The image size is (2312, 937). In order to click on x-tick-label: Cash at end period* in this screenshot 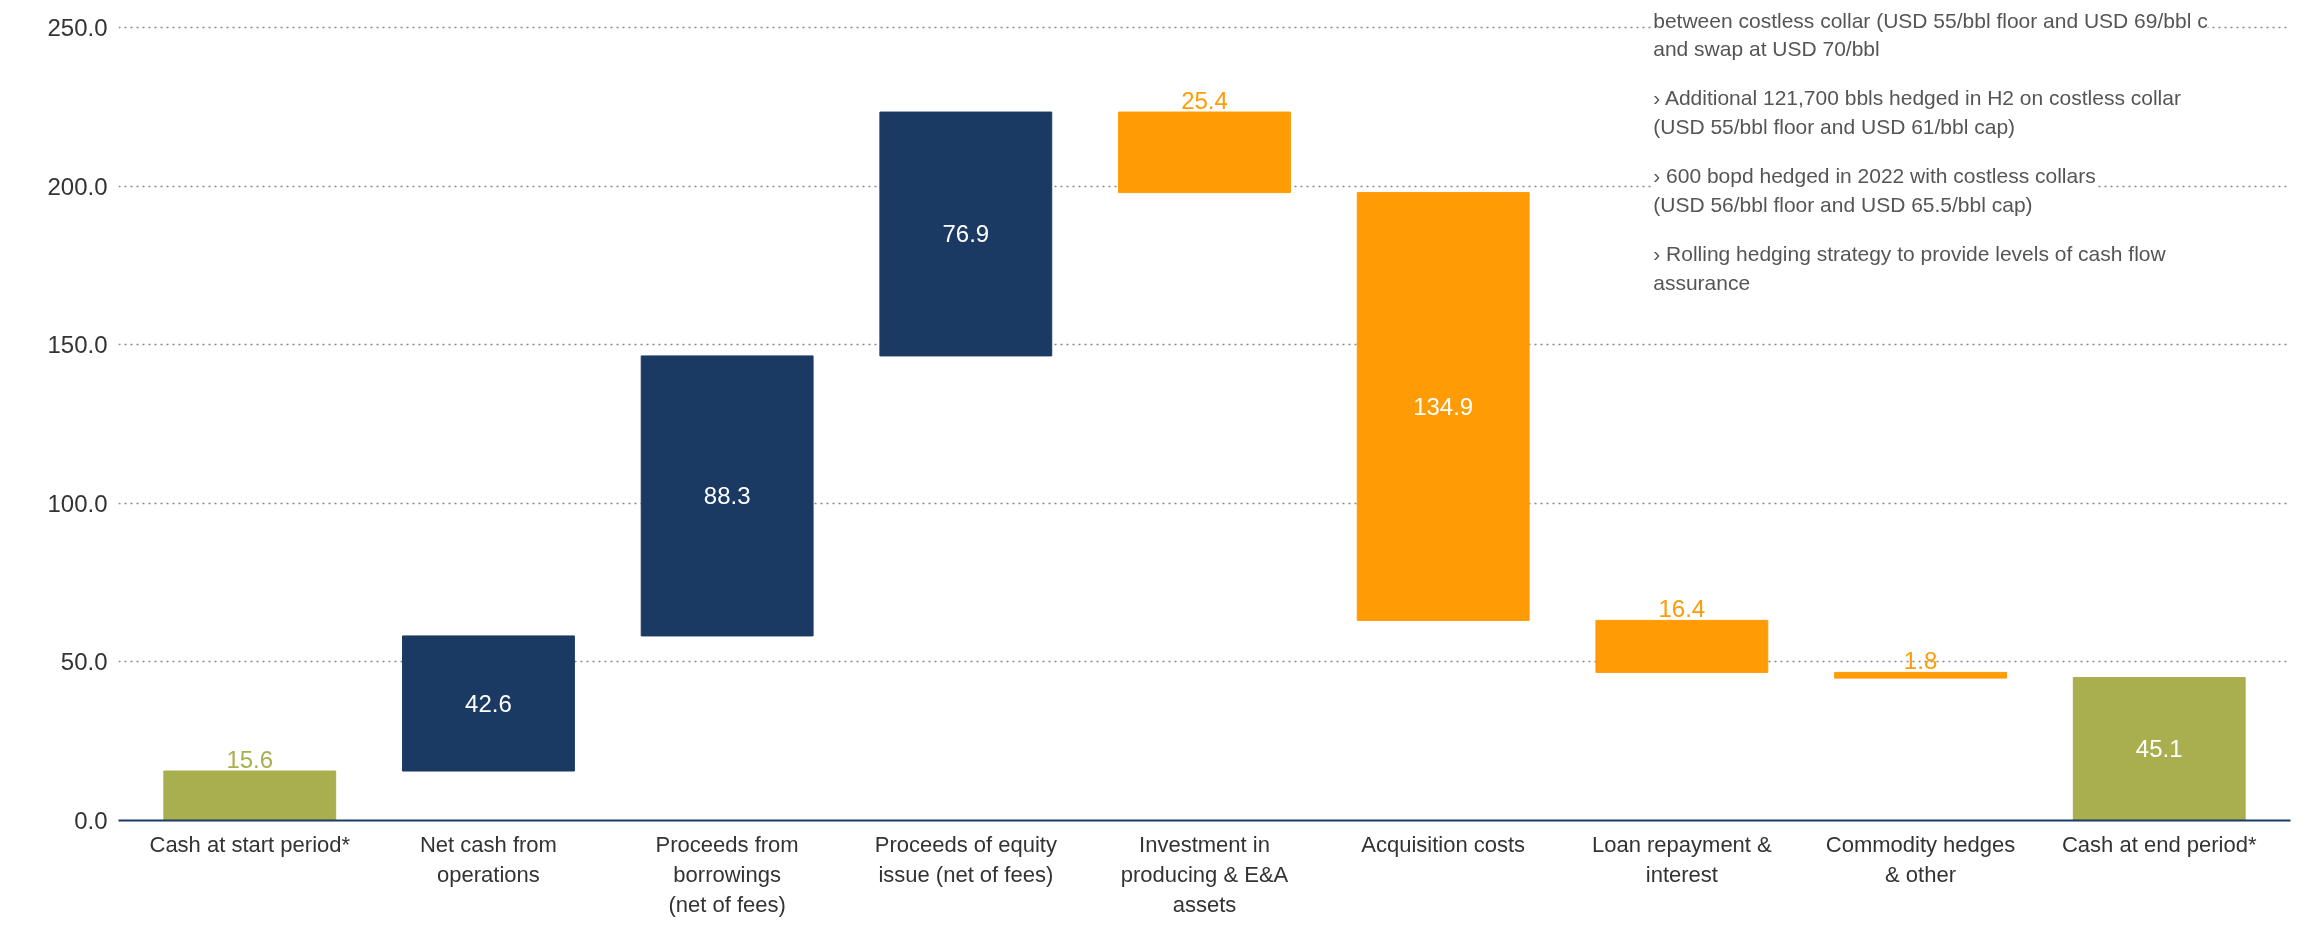, I will do `click(2159, 844)`.